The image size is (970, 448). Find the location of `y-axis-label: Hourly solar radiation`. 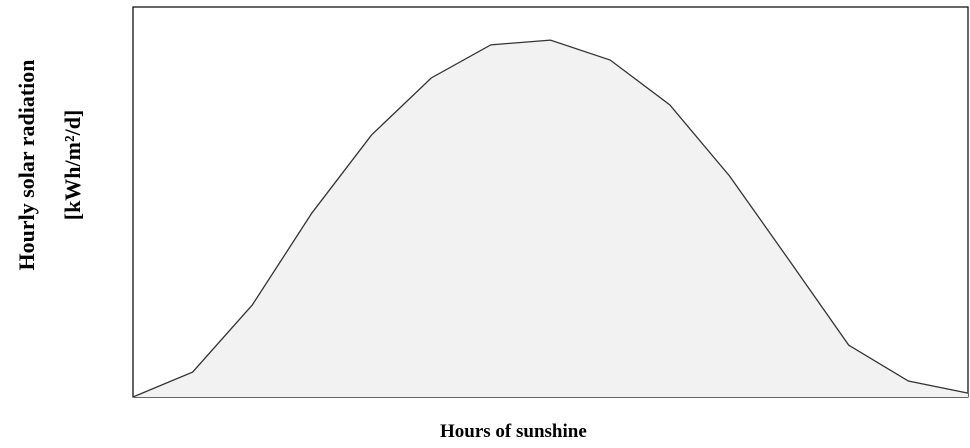

y-axis-label: Hourly solar radiation is located at coordinates (26, 164).